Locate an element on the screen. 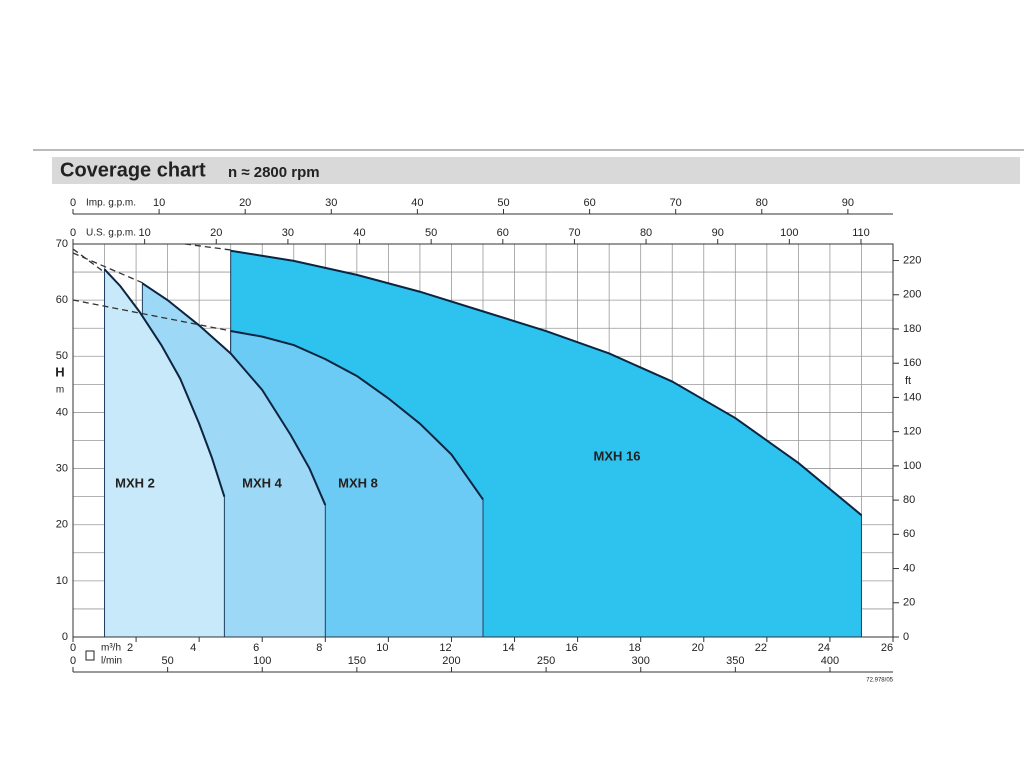  y2-tick-label: 220 is located at coordinates (912, 260).